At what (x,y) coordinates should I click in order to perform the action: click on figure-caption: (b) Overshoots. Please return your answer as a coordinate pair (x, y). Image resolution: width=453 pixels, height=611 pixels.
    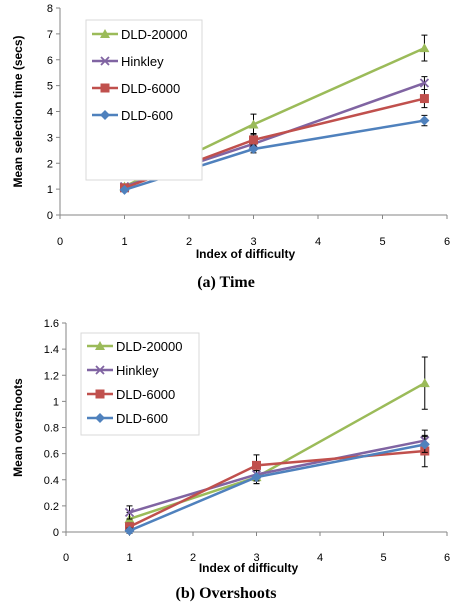
    Looking at the image, I should click on (226, 593).